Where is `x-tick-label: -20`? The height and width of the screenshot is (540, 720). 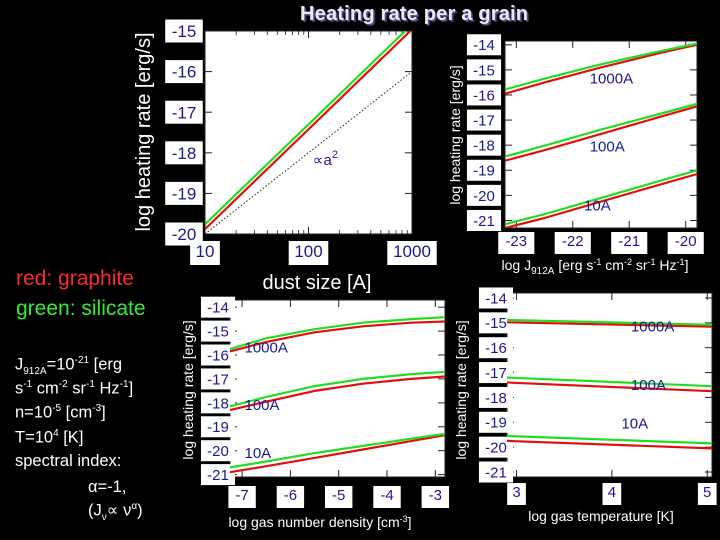
x-tick-label: -20 is located at coordinates (686, 241).